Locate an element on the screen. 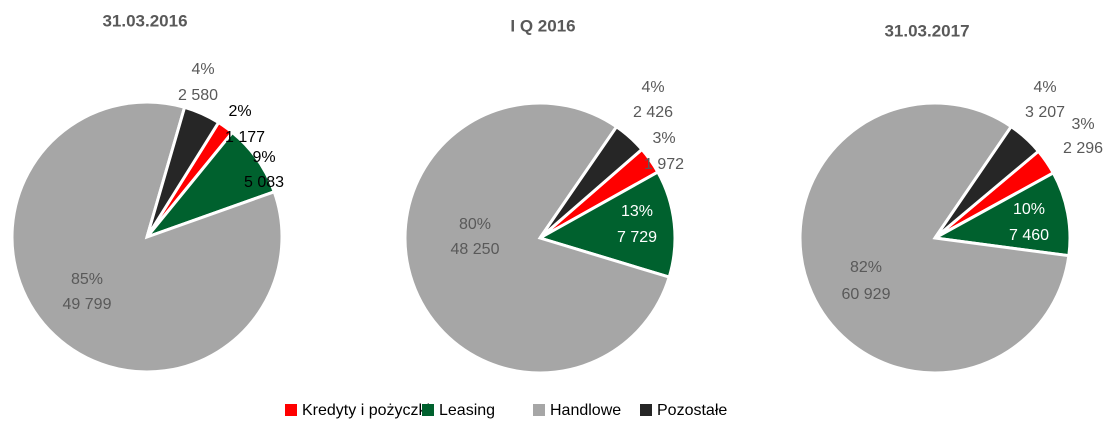 The width and height of the screenshot is (1110, 426). value-label: 2 426 is located at coordinates (653, 112).